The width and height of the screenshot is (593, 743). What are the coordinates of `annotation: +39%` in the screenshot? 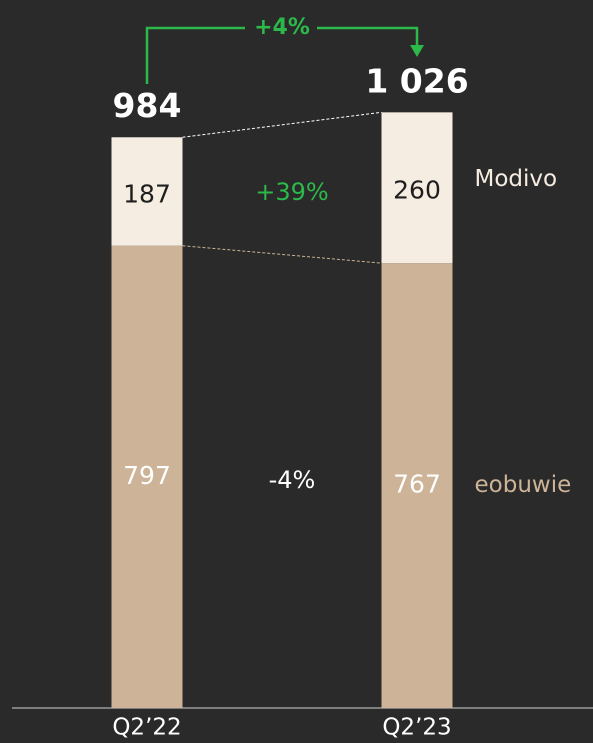 It's located at (291, 192).